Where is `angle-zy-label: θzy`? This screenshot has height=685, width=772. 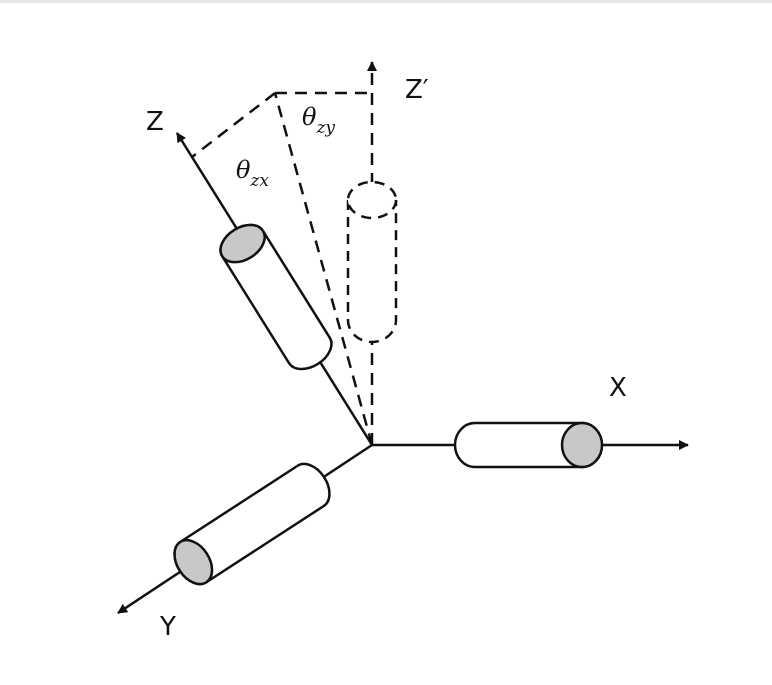 angle-zy-label: θzy is located at coordinates (318, 120).